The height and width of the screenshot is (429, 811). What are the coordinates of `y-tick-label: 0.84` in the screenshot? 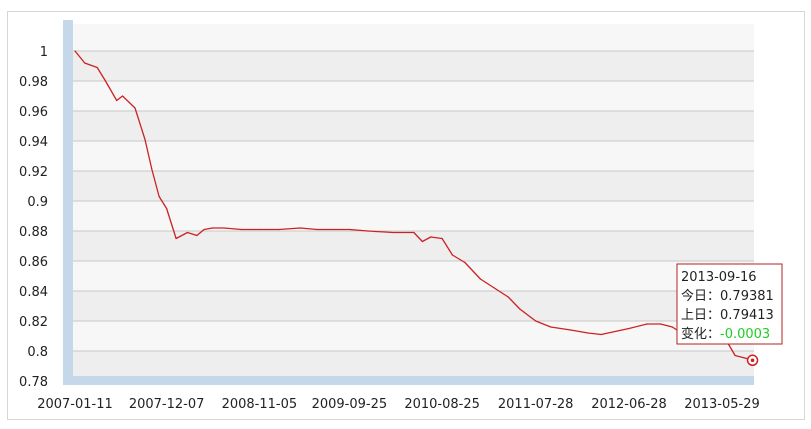 It's located at (33, 292).